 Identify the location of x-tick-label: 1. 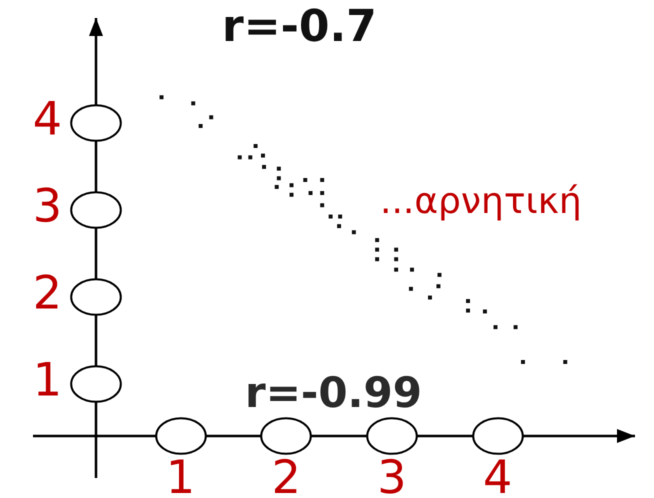
(181, 474).